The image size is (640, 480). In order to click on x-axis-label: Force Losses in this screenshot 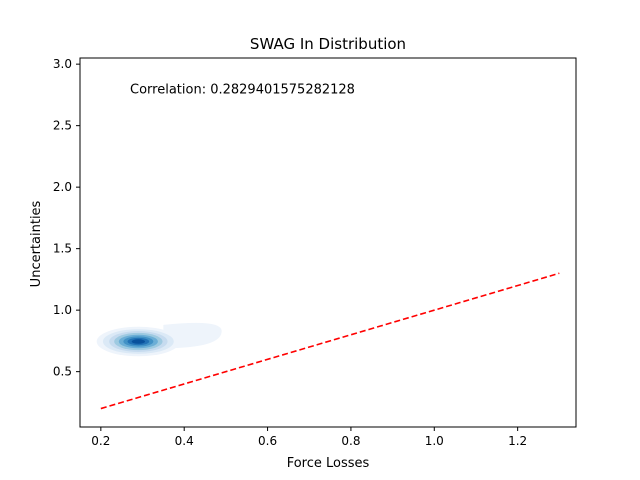, I will do `click(328, 463)`.